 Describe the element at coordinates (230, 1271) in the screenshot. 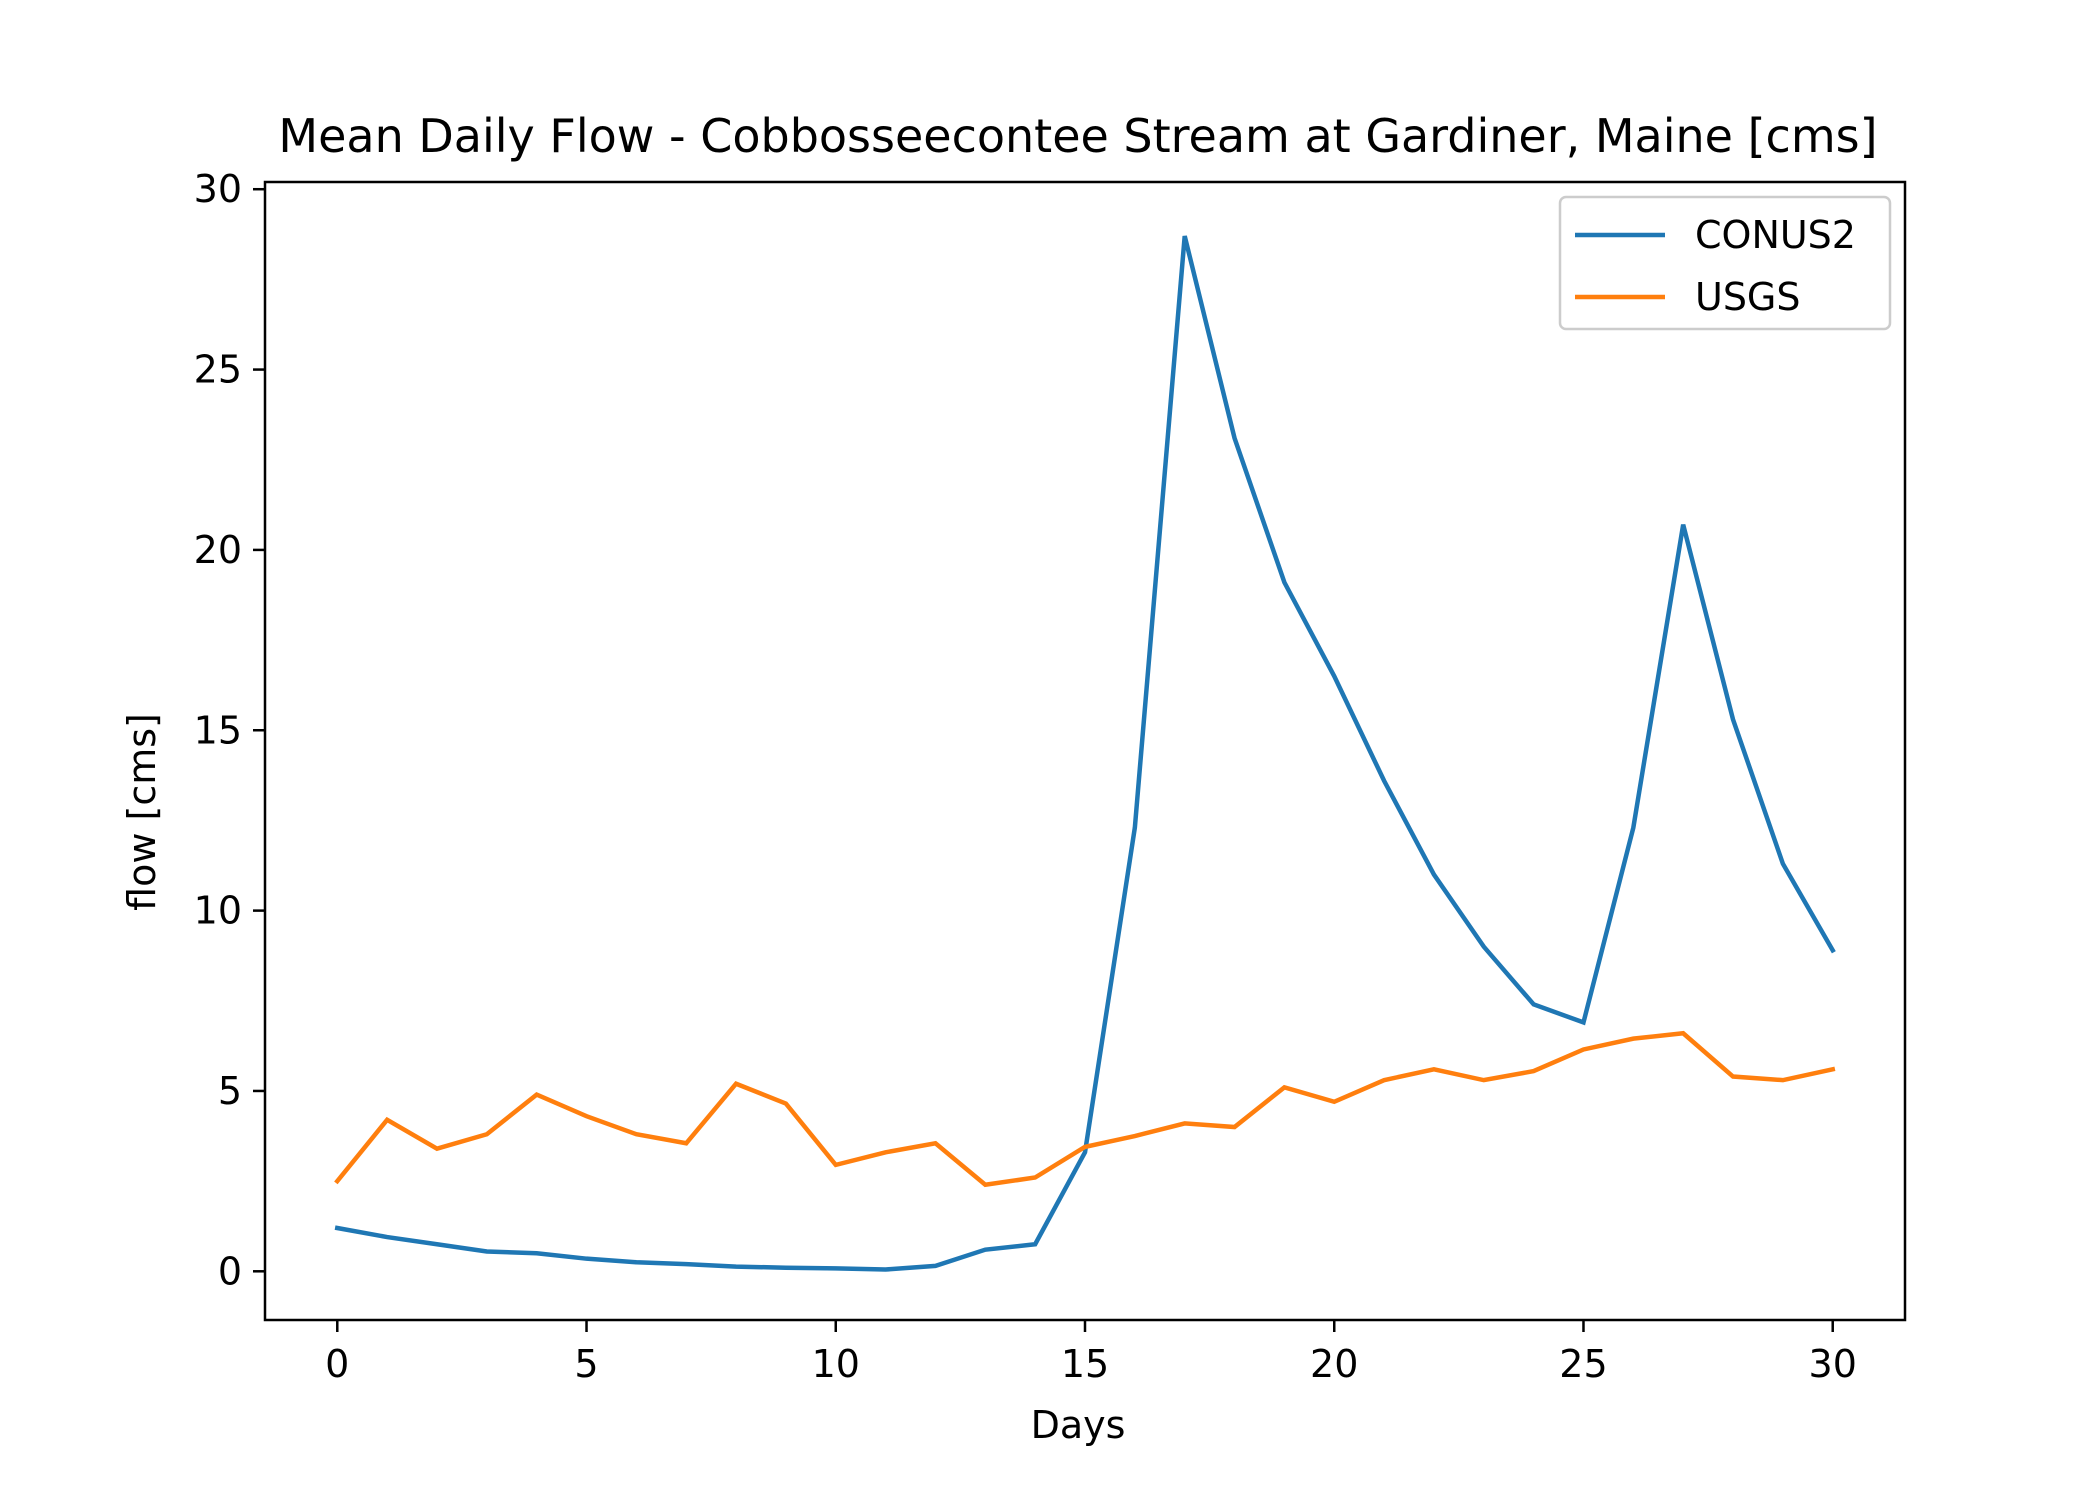

I see `y-tick-label: 0` at that location.